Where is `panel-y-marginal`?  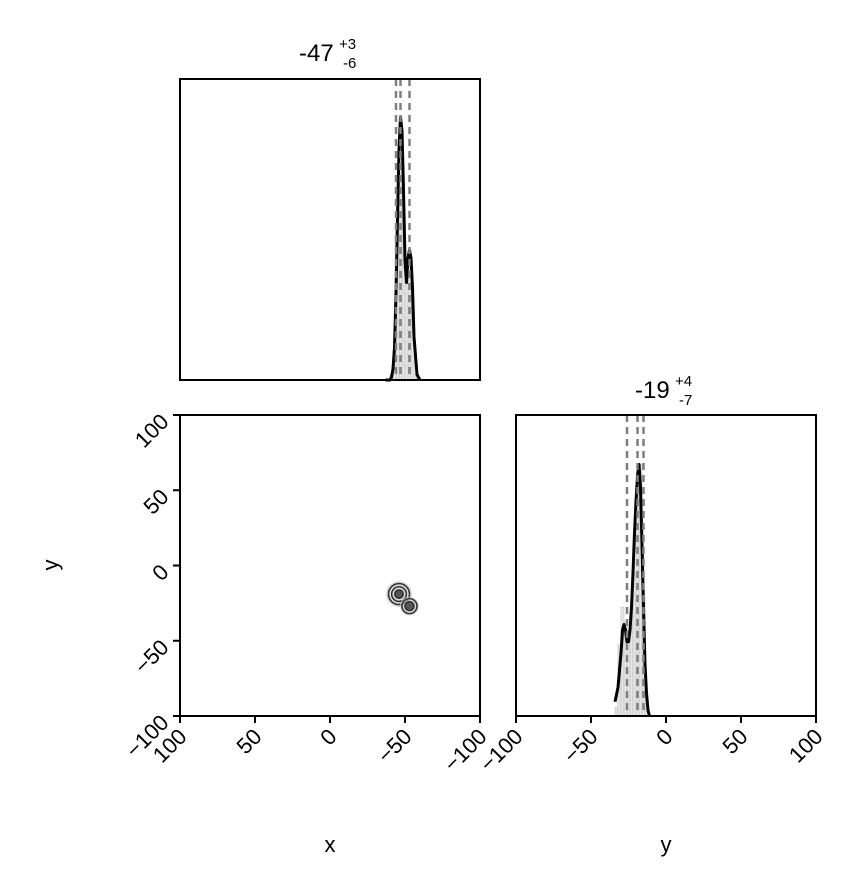
panel-y-marginal is located at coordinates (632, 566).